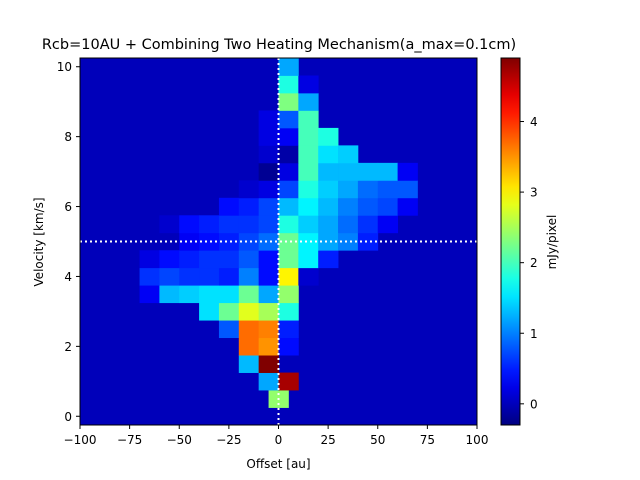  Describe the element at coordinates (179, 440) in the screenshot. I see `x-tick-label: −50` at that location.